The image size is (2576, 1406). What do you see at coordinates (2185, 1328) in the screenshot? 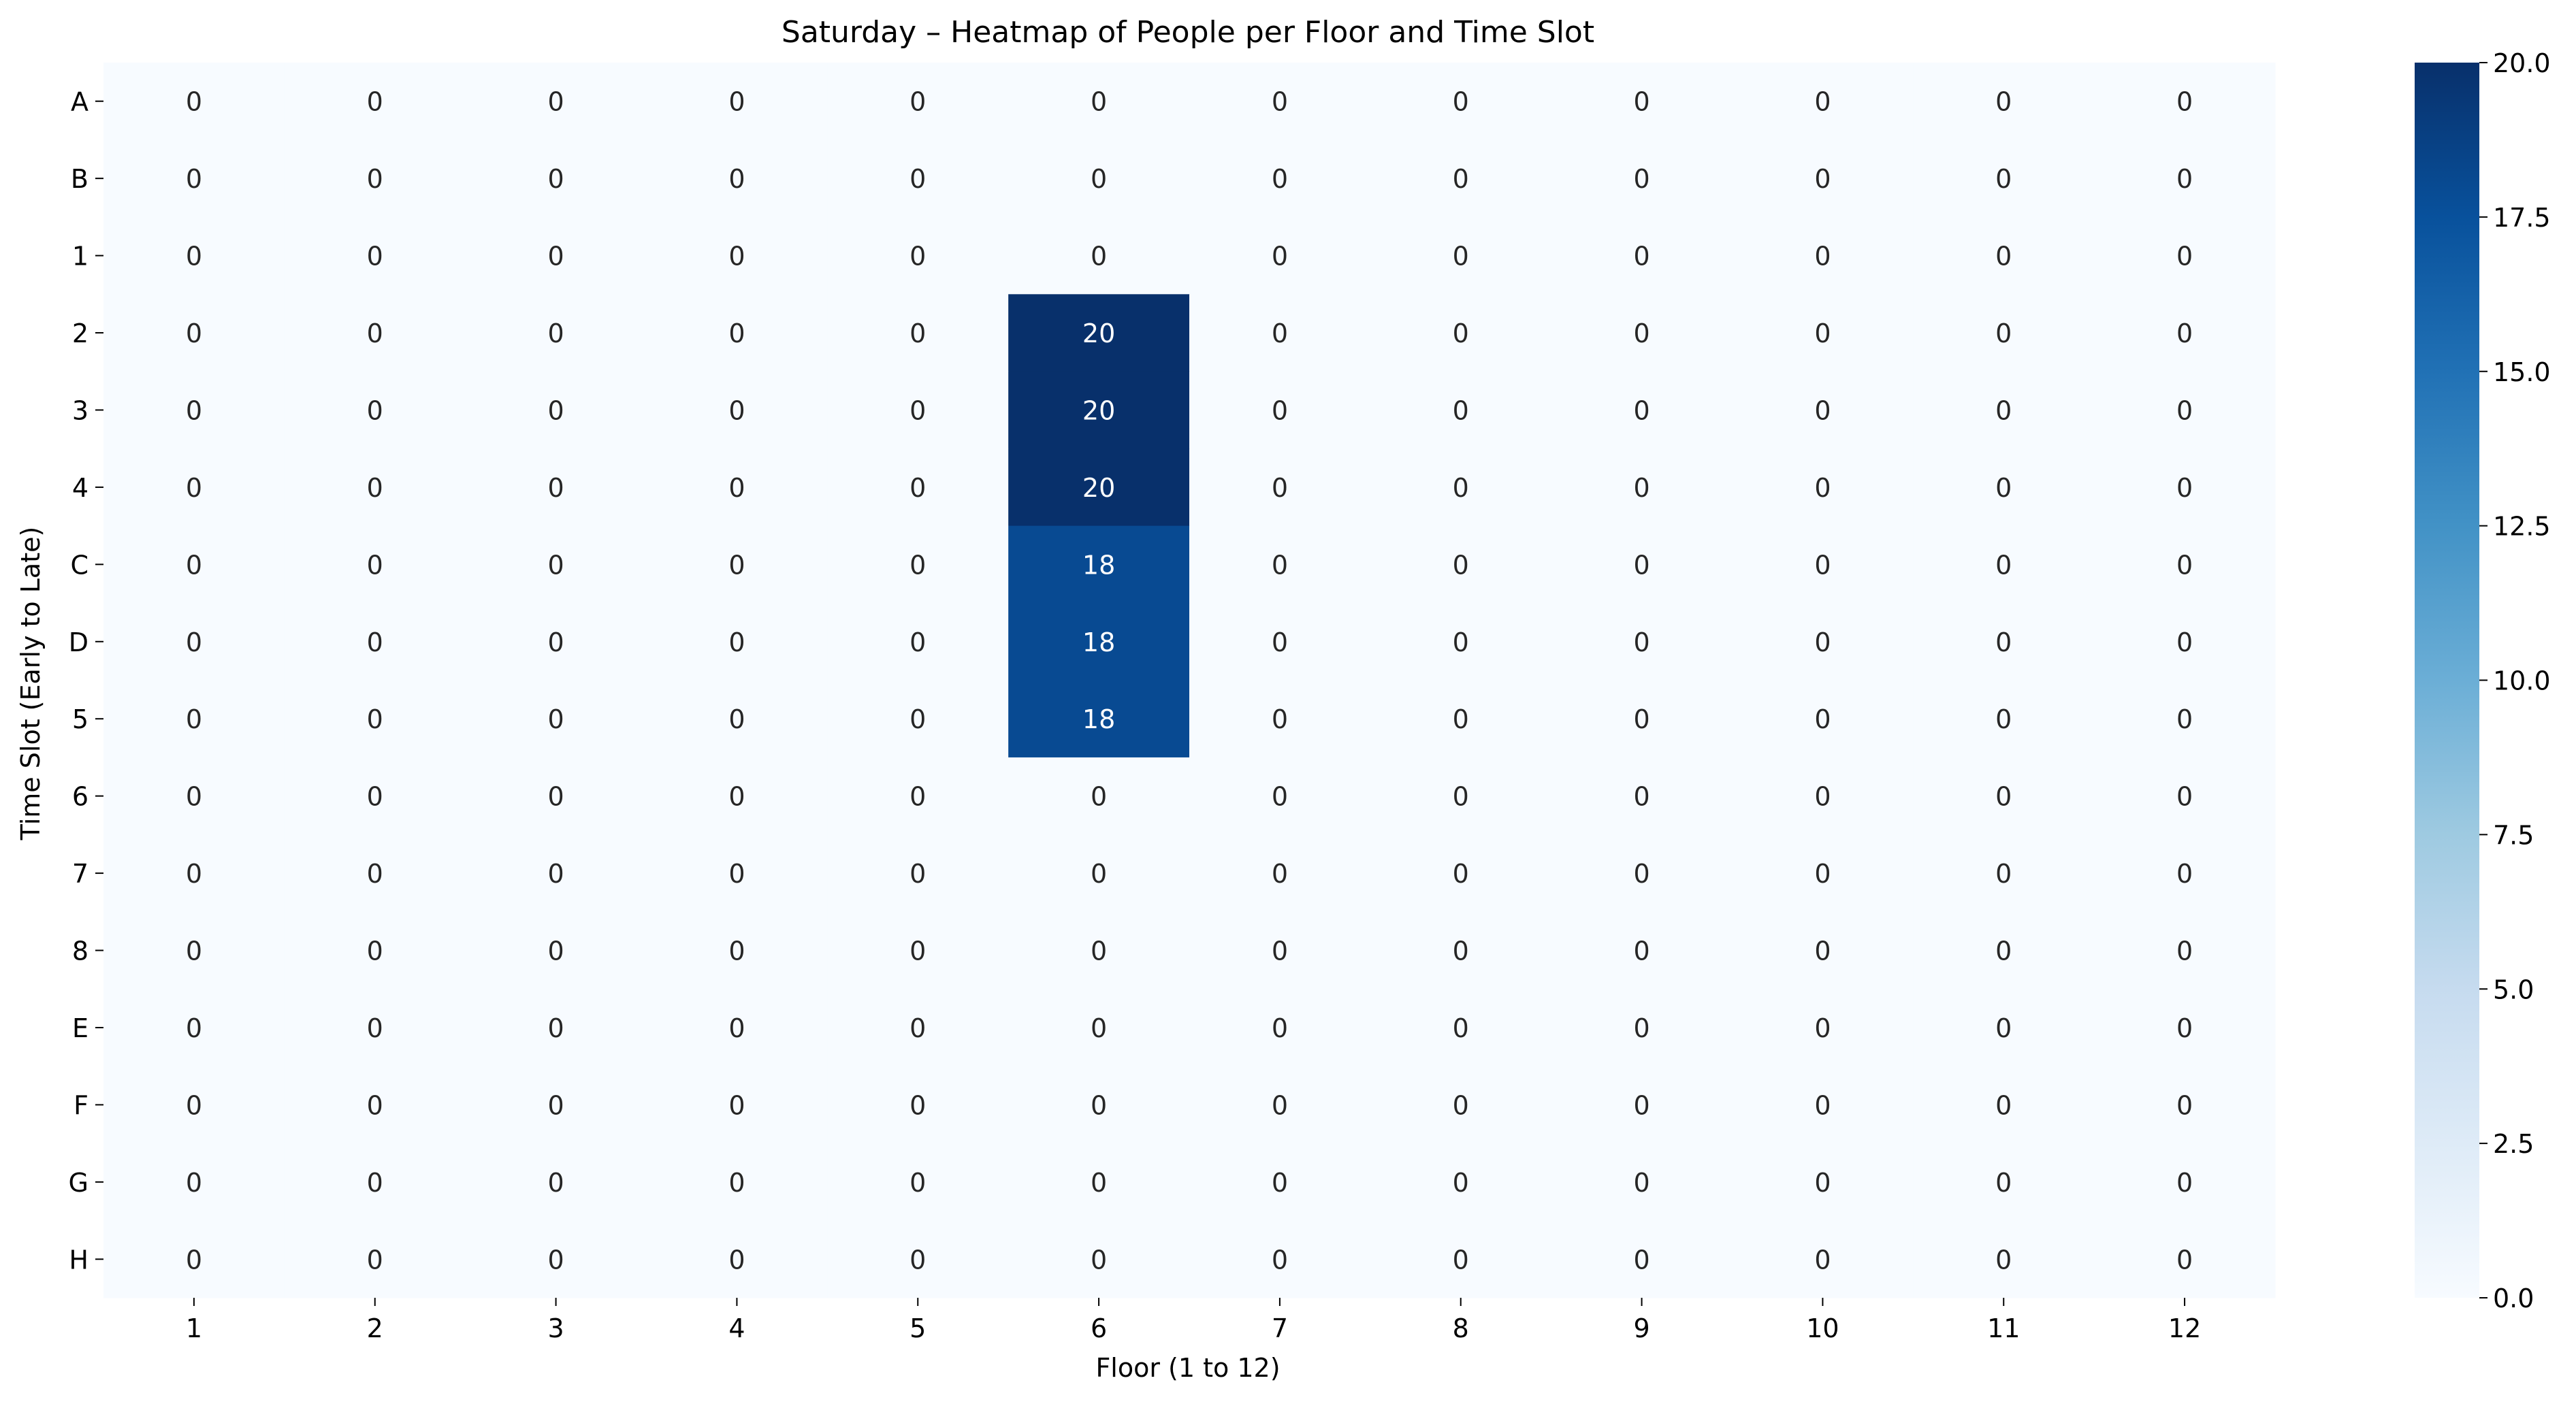
I see `x-tick-label: 12` at bounding box center [2185, 1328].